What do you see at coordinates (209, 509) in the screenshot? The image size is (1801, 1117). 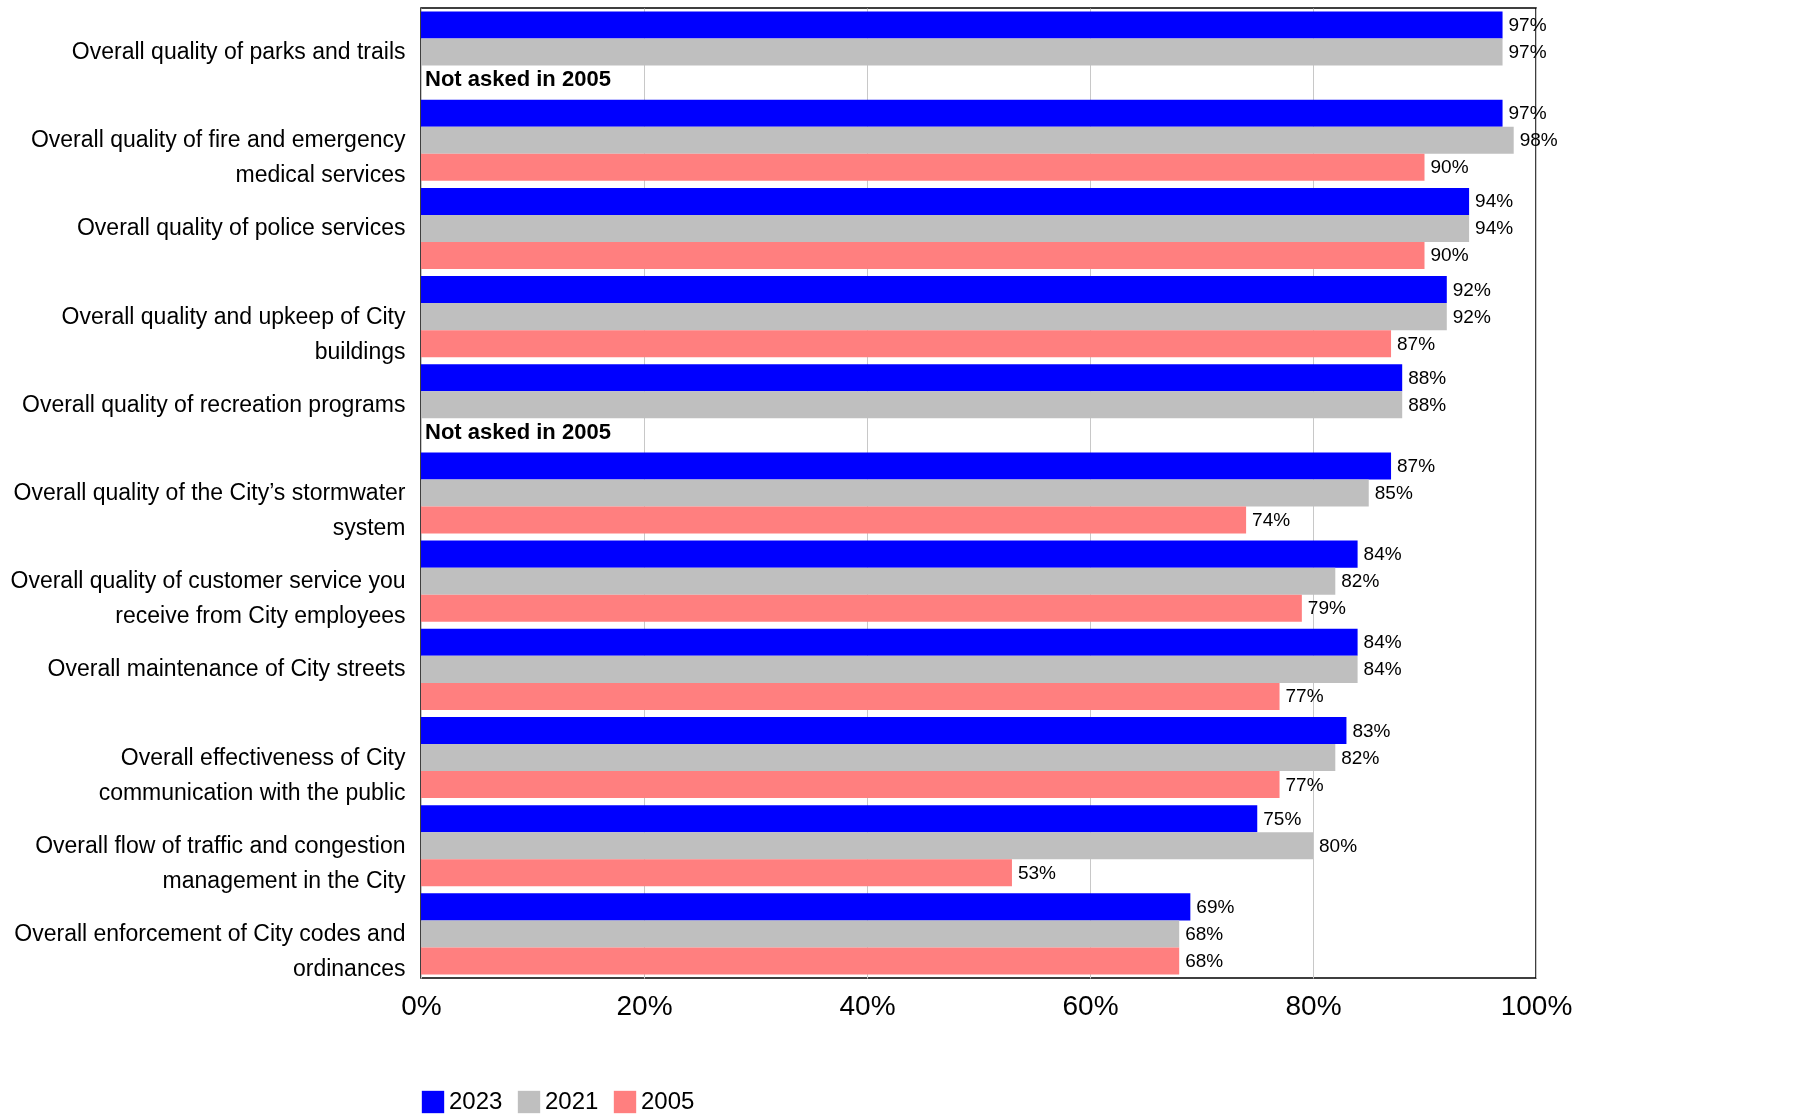 I see `y-tick-label: Overall quality of the City’s stormwater system` at bounding box center [209, 509].